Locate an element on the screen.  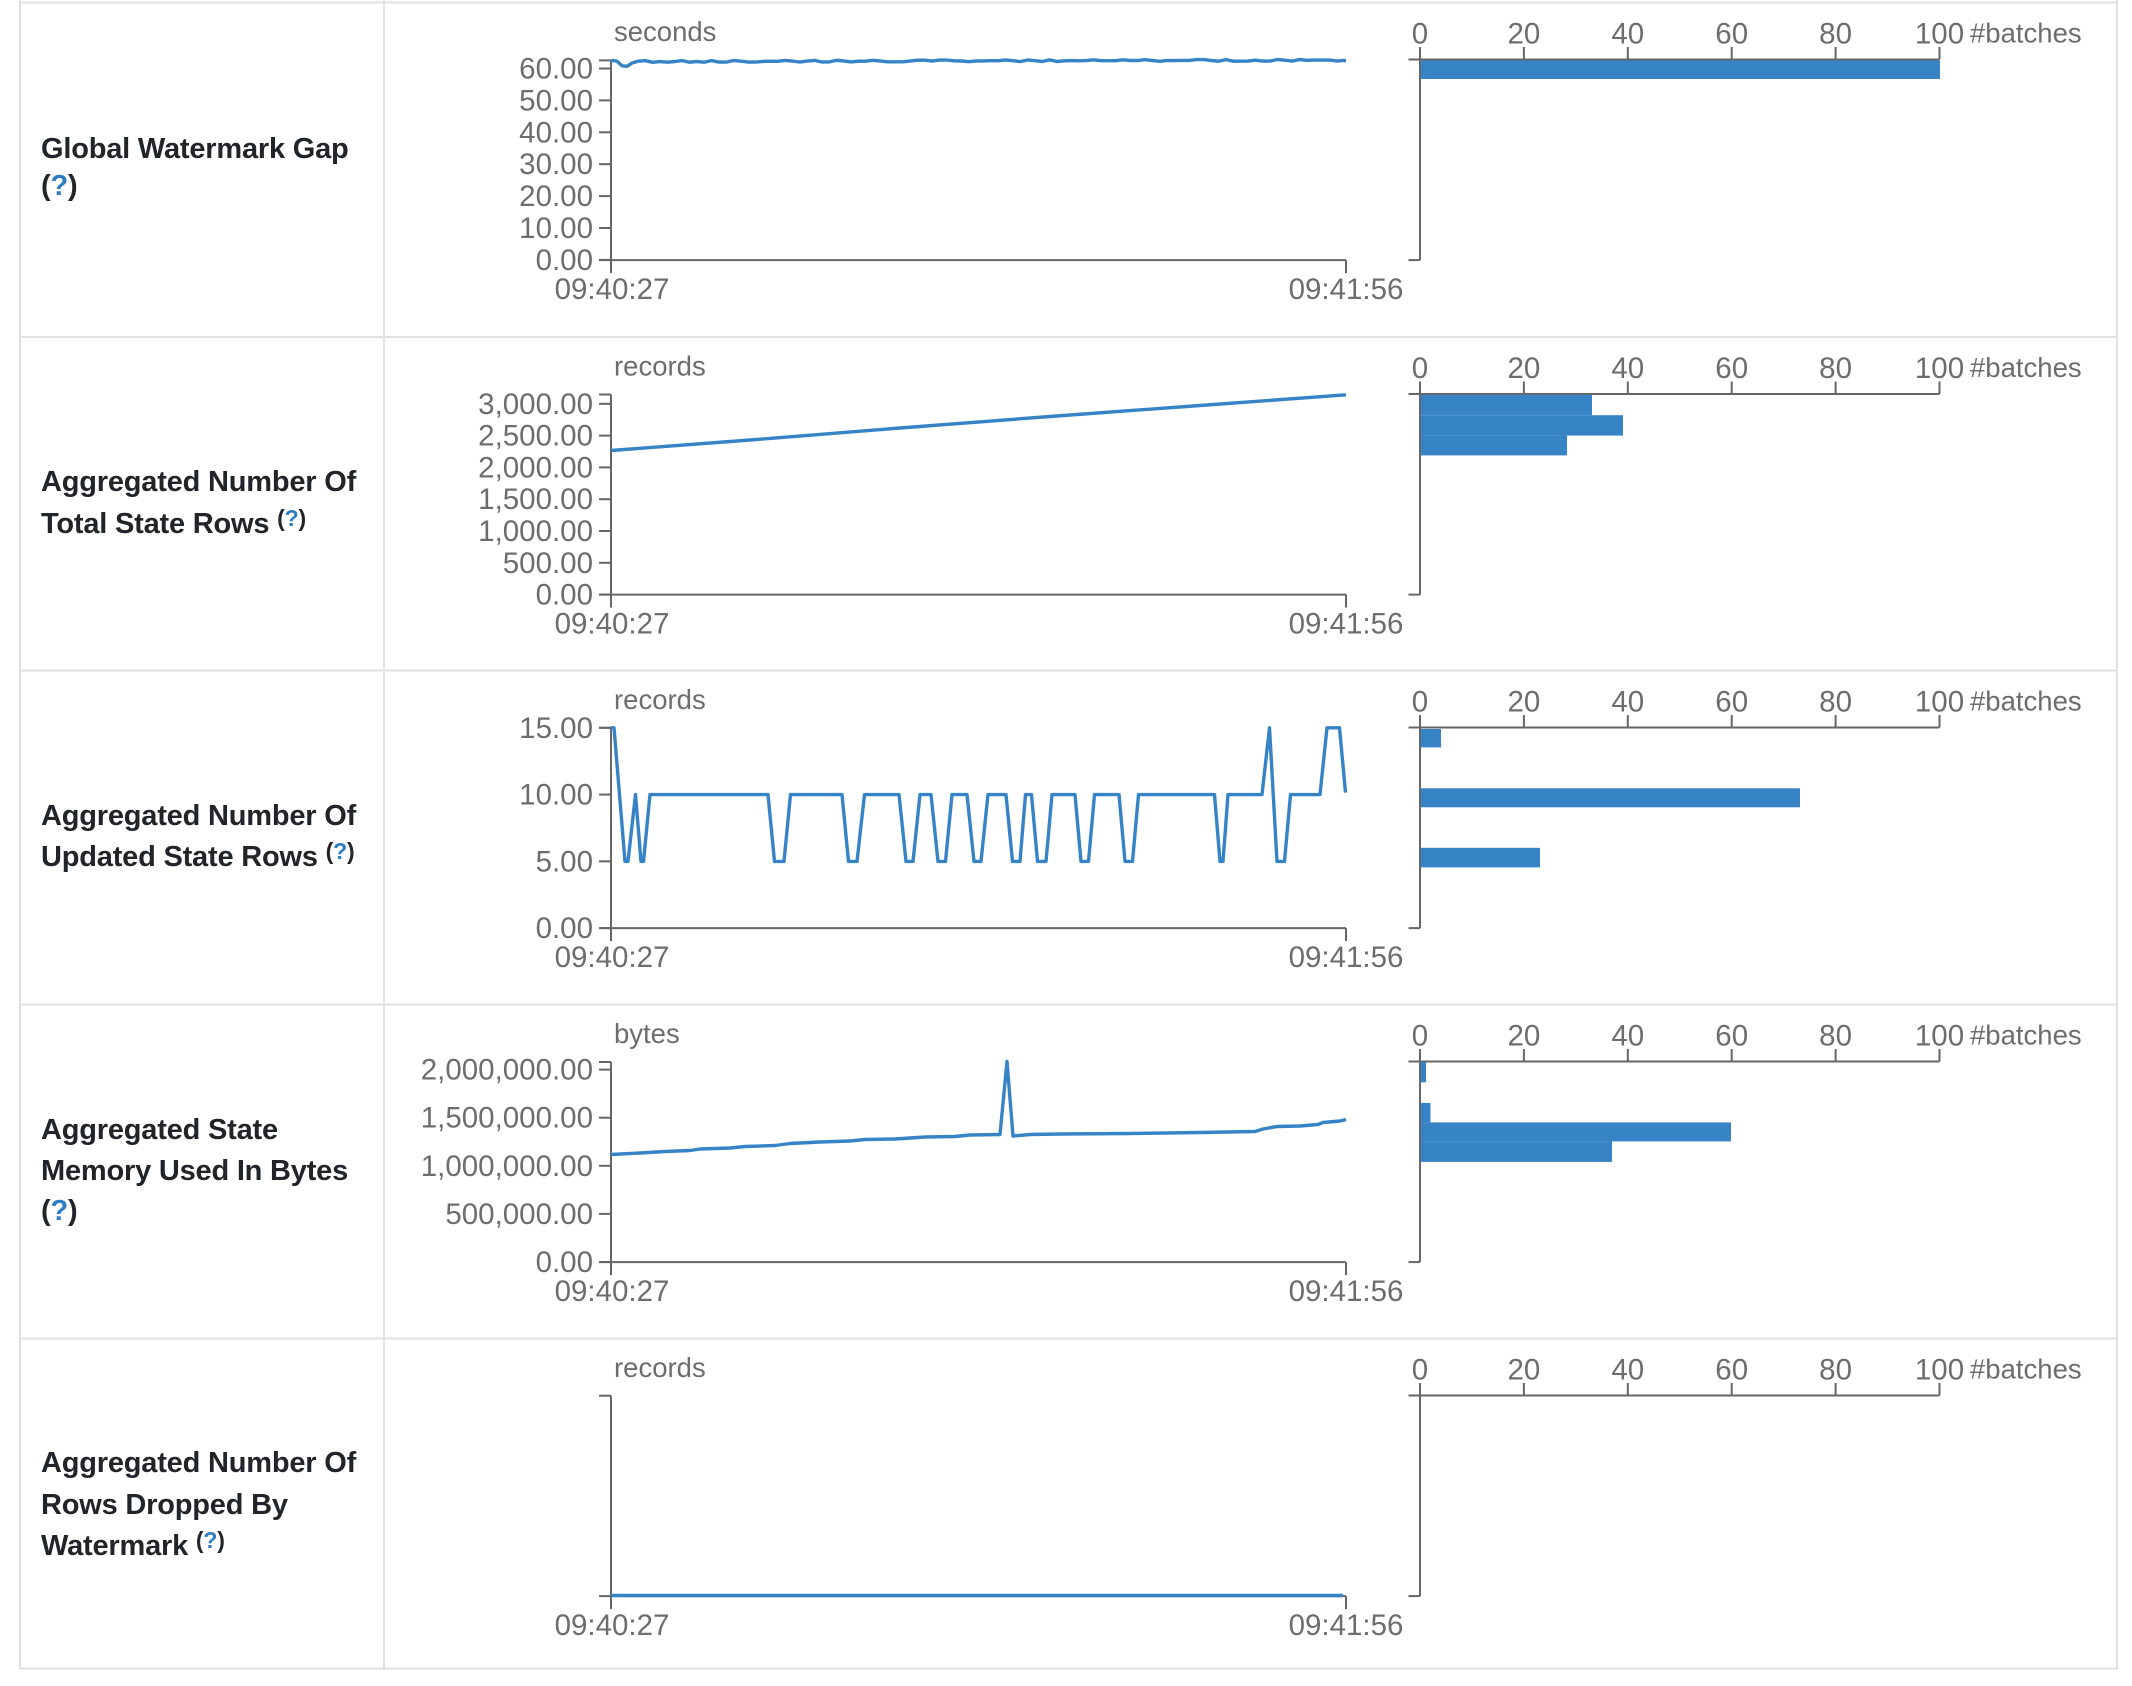
svg-text: 500.00 is located at coordinates (548, 563).